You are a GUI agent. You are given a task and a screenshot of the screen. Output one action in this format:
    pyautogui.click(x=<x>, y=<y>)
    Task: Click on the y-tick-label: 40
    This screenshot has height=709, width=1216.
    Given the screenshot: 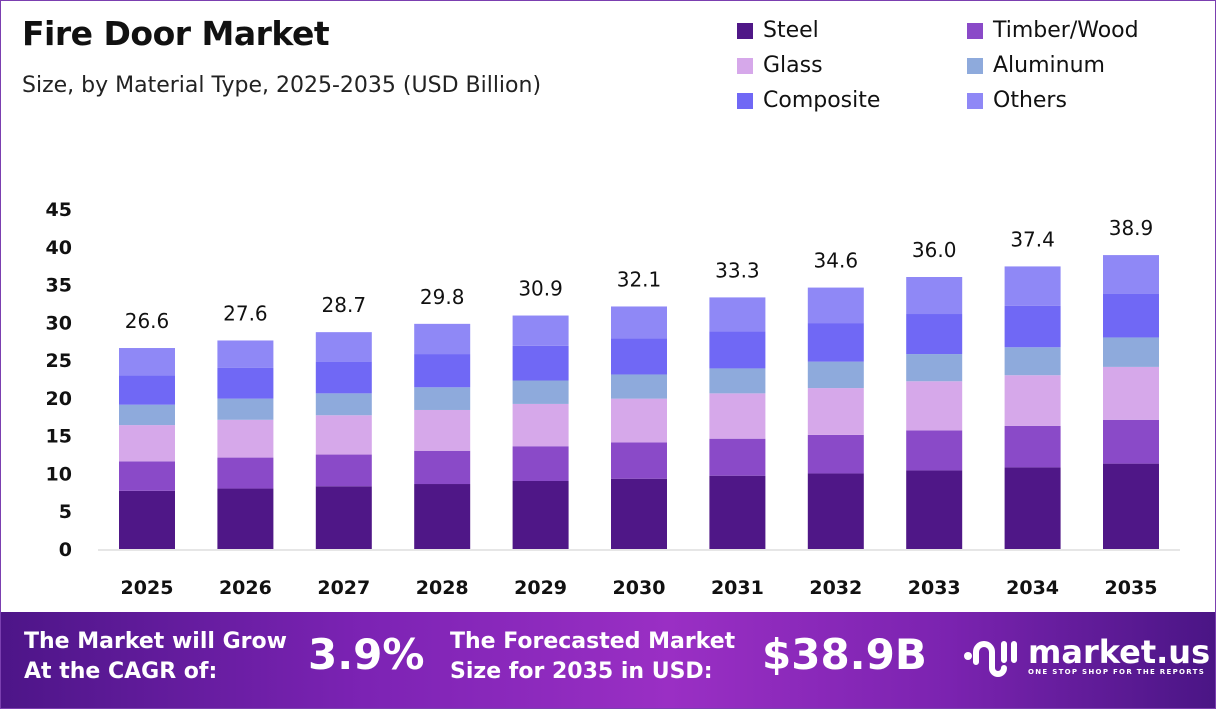 What is the action you would take?
    pyautogui.click(x=59, y=248)
    